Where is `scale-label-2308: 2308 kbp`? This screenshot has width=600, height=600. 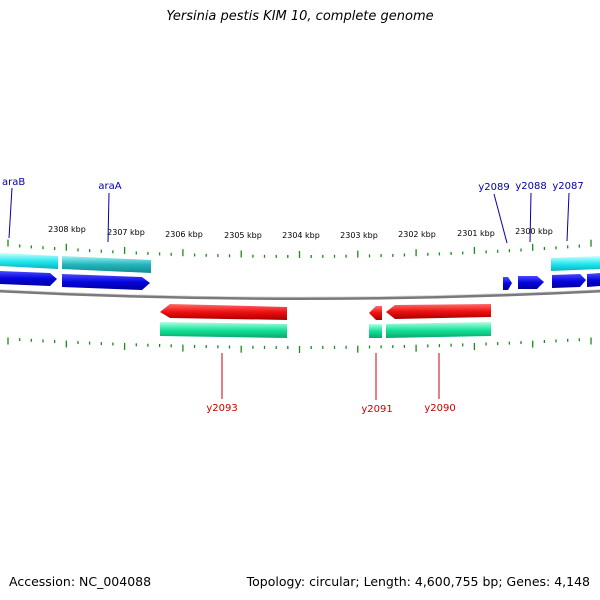 scale-label-2308: 2308 kbp is located at coordinates (67, 229).